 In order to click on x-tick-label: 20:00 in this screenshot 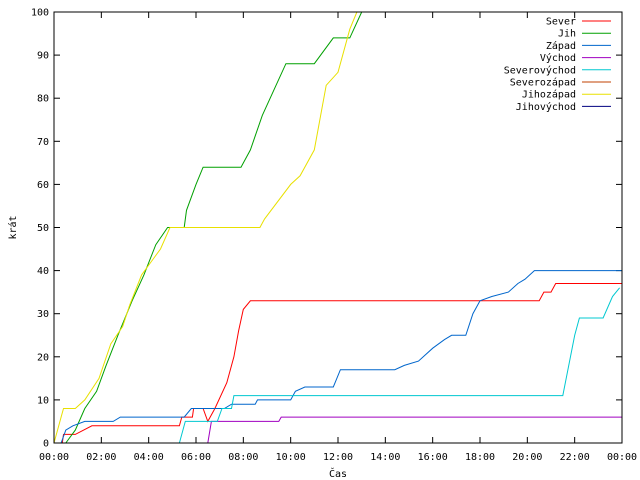, I will do `click(527, 457)`.